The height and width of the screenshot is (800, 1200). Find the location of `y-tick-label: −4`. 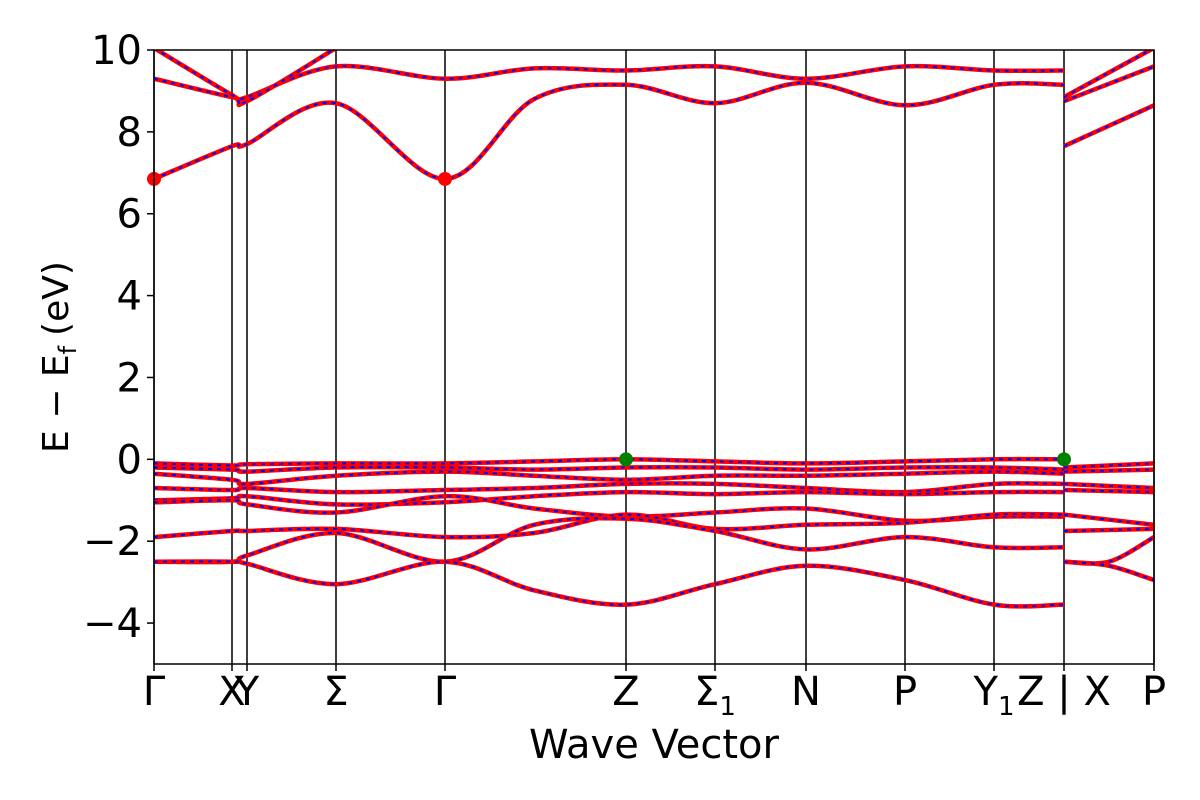

y-tick-label: −4 is located at coordinates (112, 624).